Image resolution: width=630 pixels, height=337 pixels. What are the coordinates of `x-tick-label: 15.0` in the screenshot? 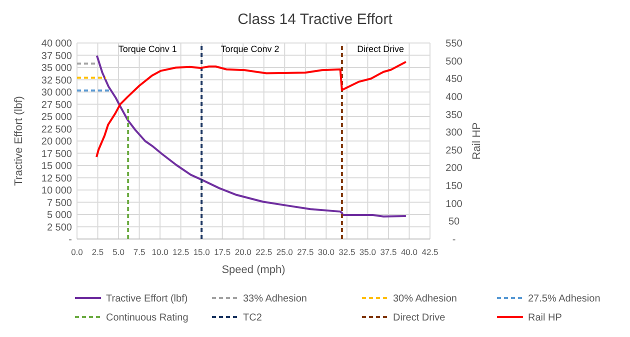 It's located at (201, 252).